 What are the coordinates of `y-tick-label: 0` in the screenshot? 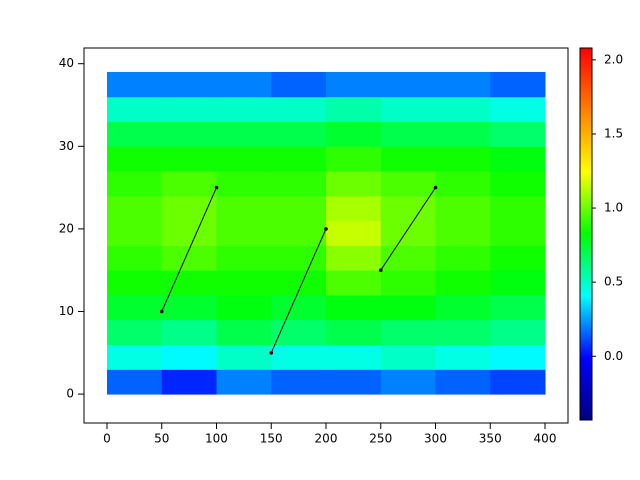 It's located at (70, 394).